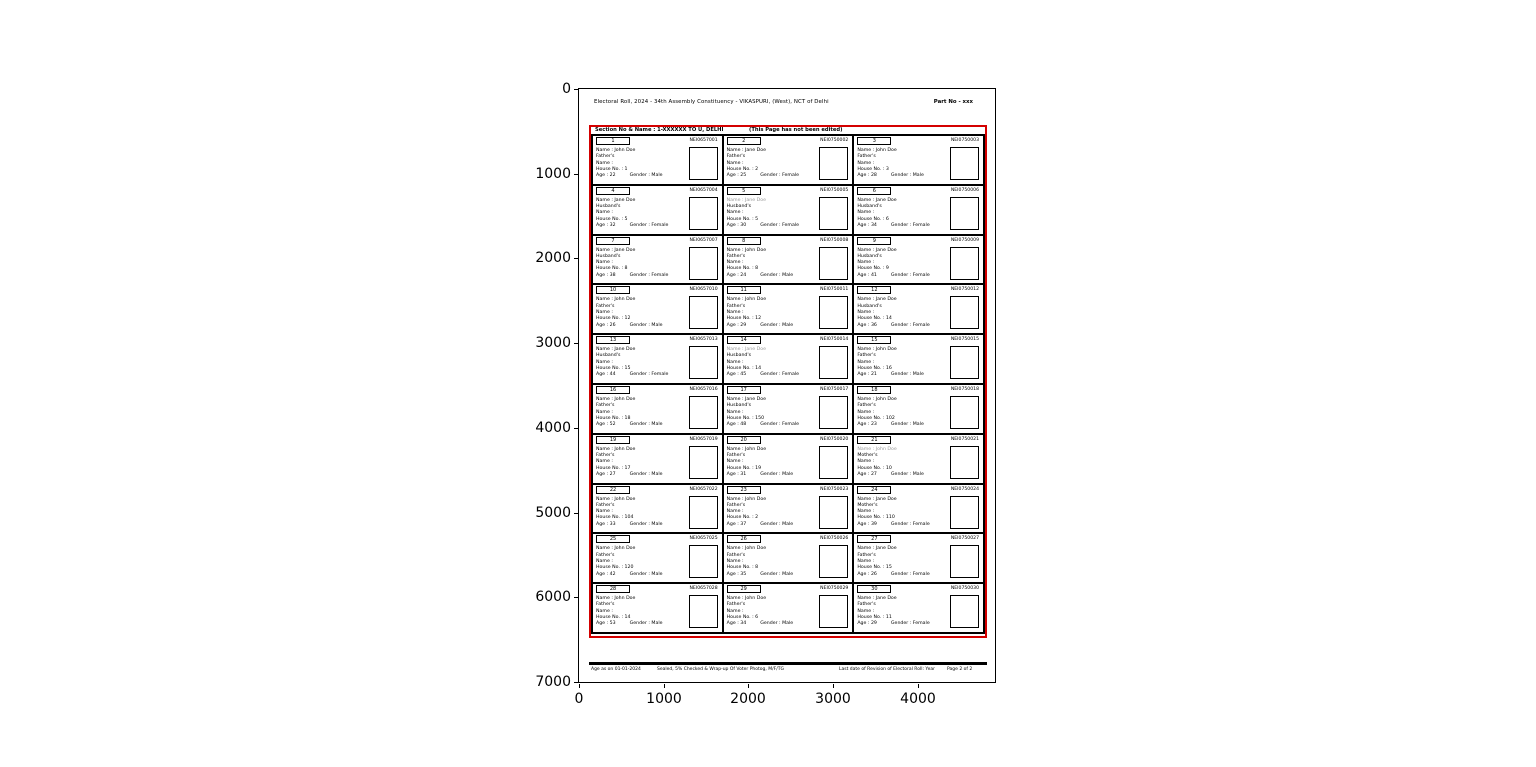  Describe the element at coordinates (796, 130) in the screenshot. I see `page-edit-note: (This Page has not been edited)` at that location.